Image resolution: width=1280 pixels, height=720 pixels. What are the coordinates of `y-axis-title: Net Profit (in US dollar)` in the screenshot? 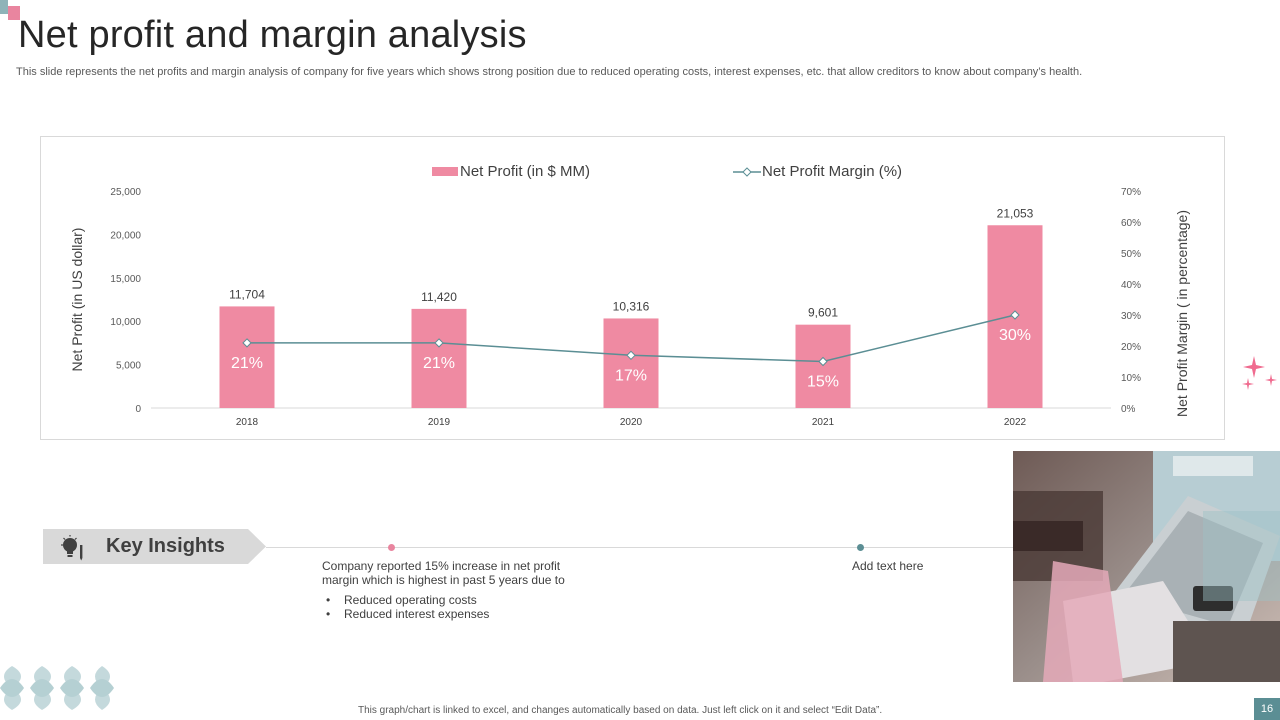 It's located at (77, 300).